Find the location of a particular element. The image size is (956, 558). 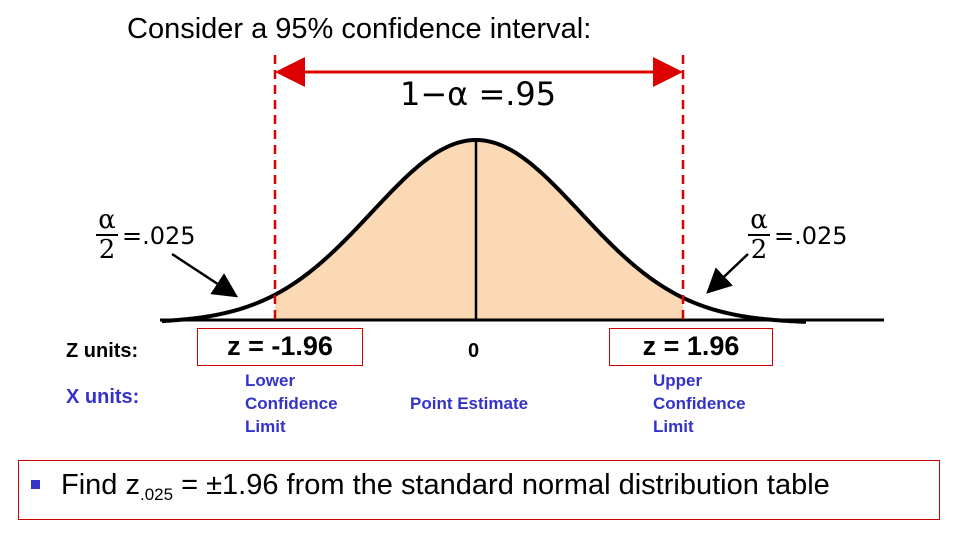

lower-z-box: z = -1.96 is located at coordinates (280, 347).